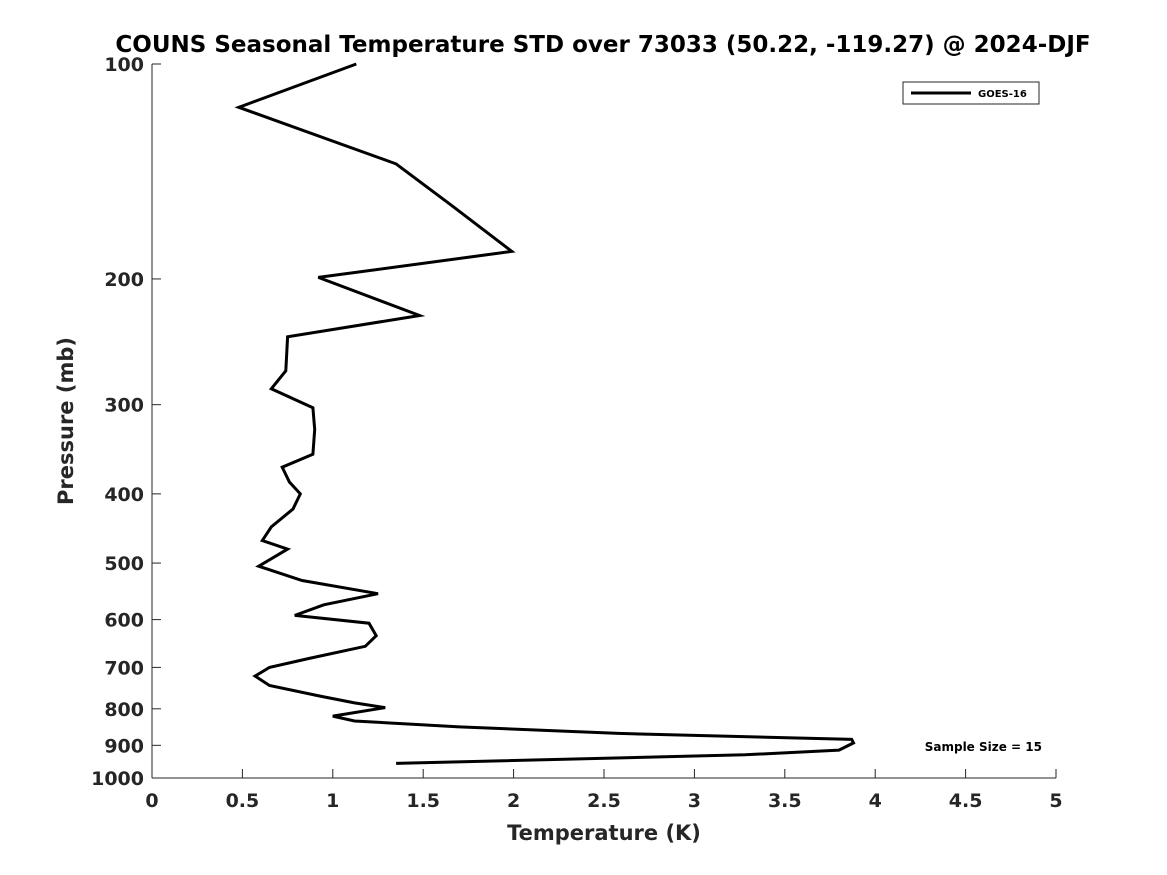  Describe the element at coordinates (983, 747) in the screenshot. I see `sample-size-annotation: Sample Size = 15` at that location.